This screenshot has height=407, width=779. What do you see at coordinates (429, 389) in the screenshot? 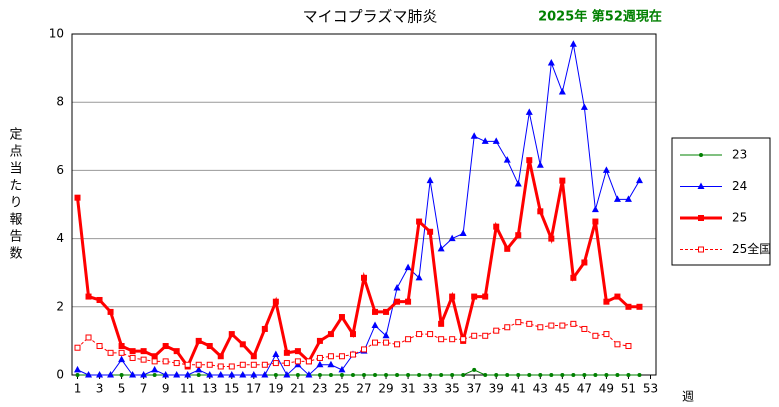
I see `x-tick-label: 33` at bounding box center [429, 389].